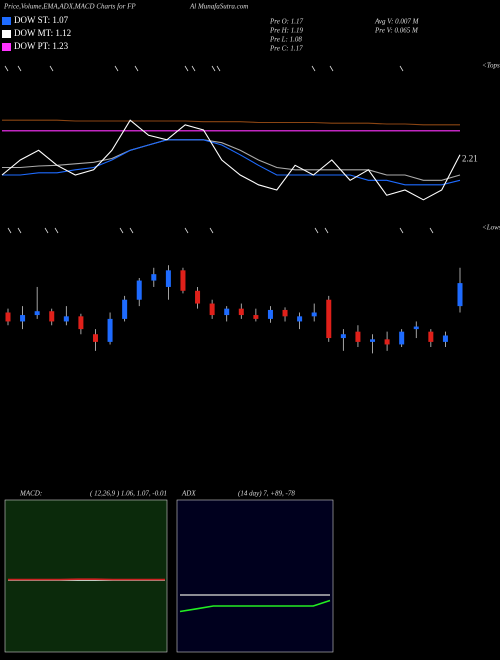  Describe the element at coordinates (30, 494) in the screenshot. I see `panel-title: MACD:` at that location.